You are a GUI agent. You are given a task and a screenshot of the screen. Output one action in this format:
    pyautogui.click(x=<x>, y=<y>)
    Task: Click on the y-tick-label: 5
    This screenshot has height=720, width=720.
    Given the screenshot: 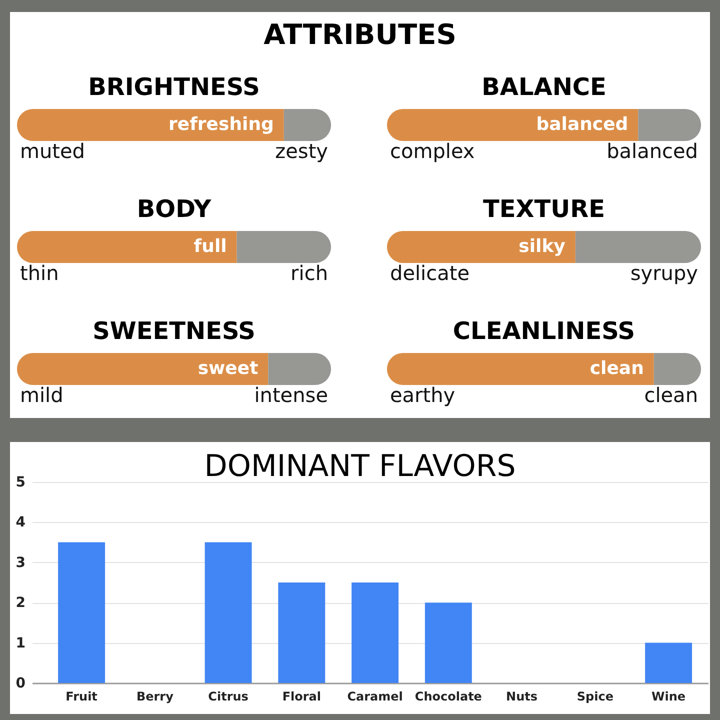 What is the action you would take?
    pyautogui.click(x=21, y=482)
    